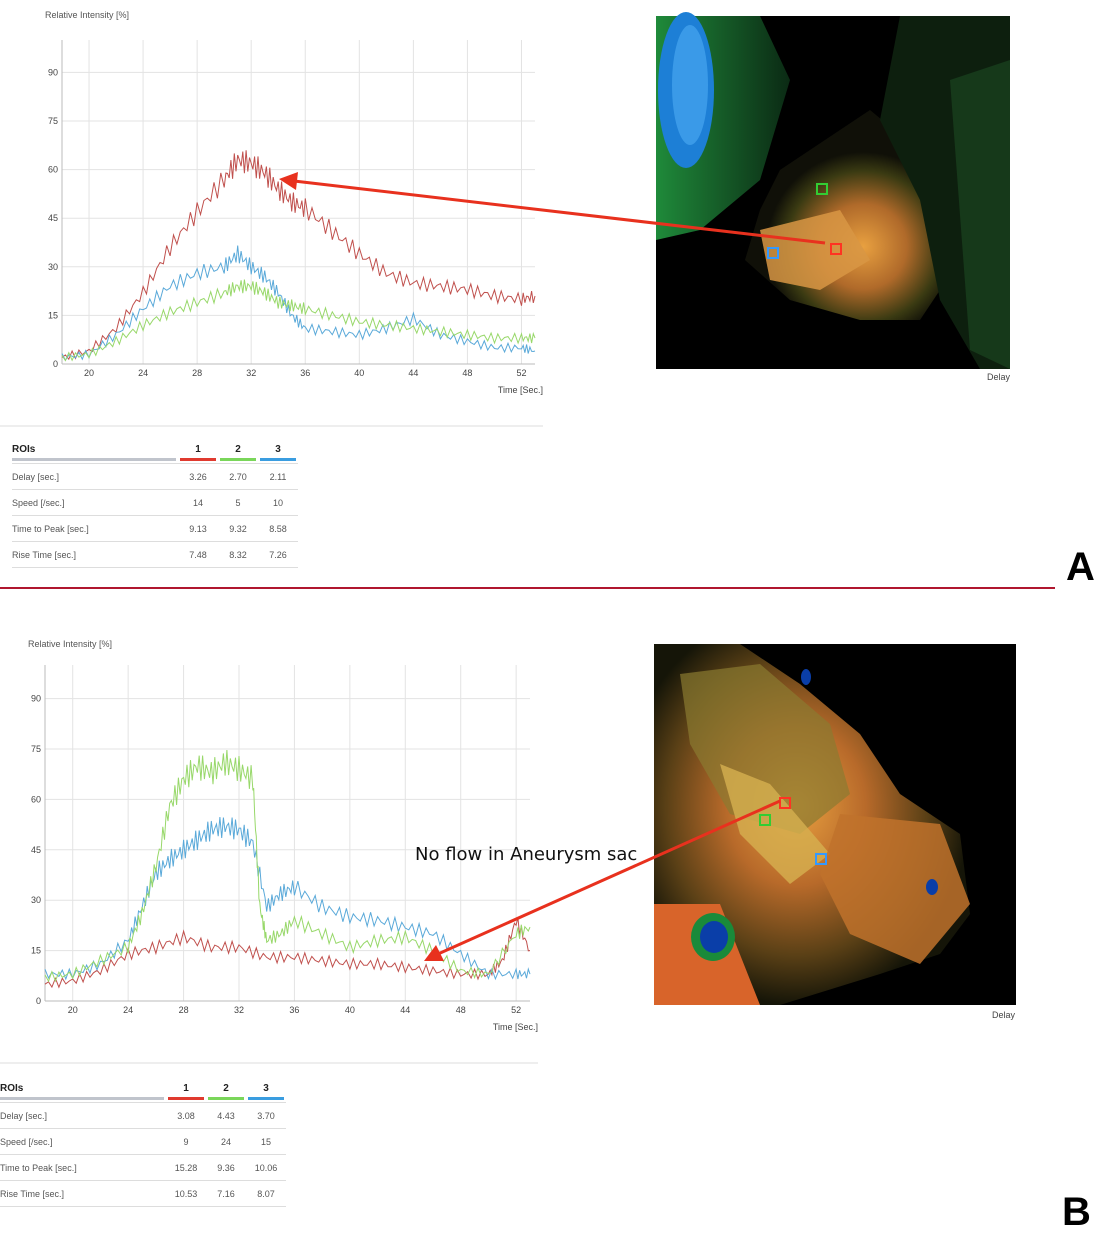 This screenshot has width=1098, height=1235. What do you see at coordinates (527, 588) in the screenshot?
I see `panel-divider` at bounding box center [527, 588].